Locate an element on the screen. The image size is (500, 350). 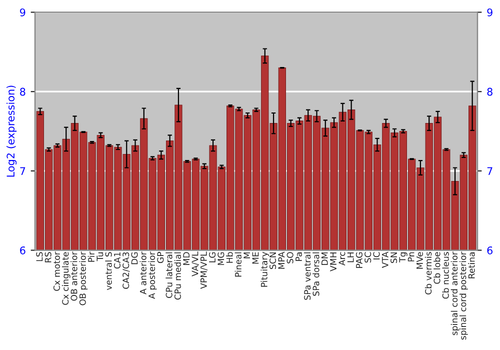
x-tick-label: Pn is located at coordinates (411, 257).